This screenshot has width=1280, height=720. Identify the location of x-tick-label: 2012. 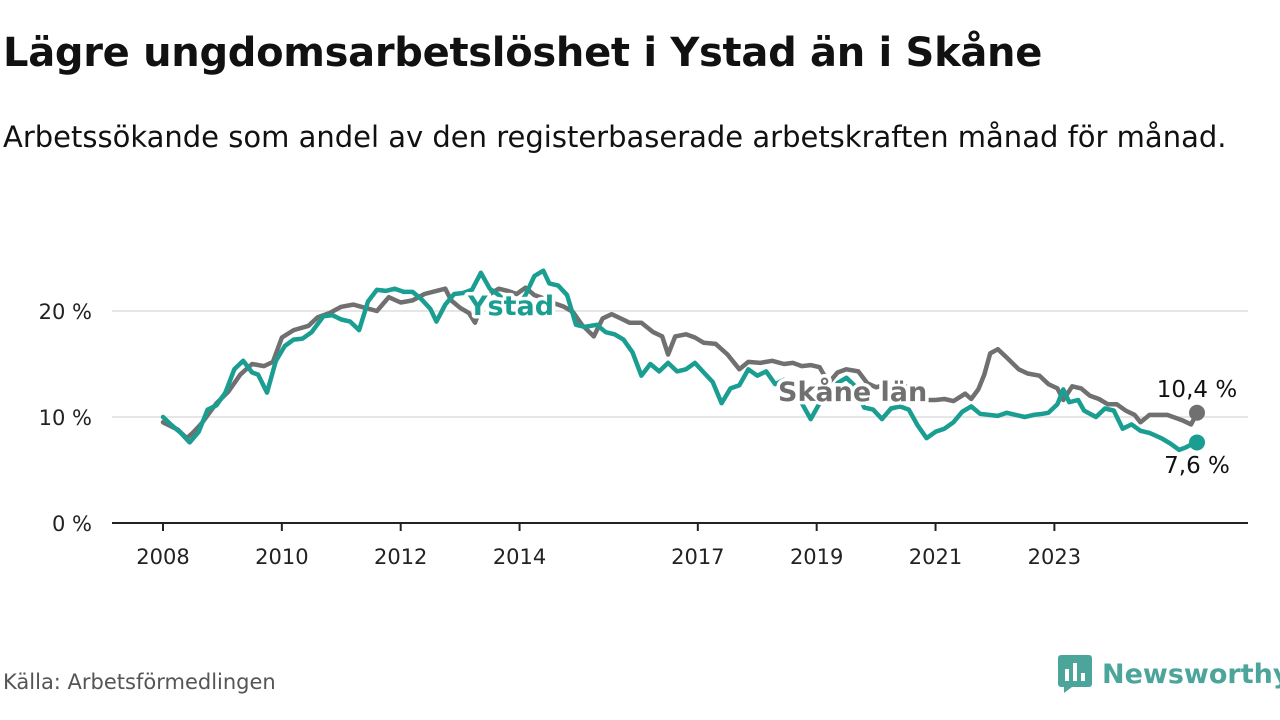
(400, 557).